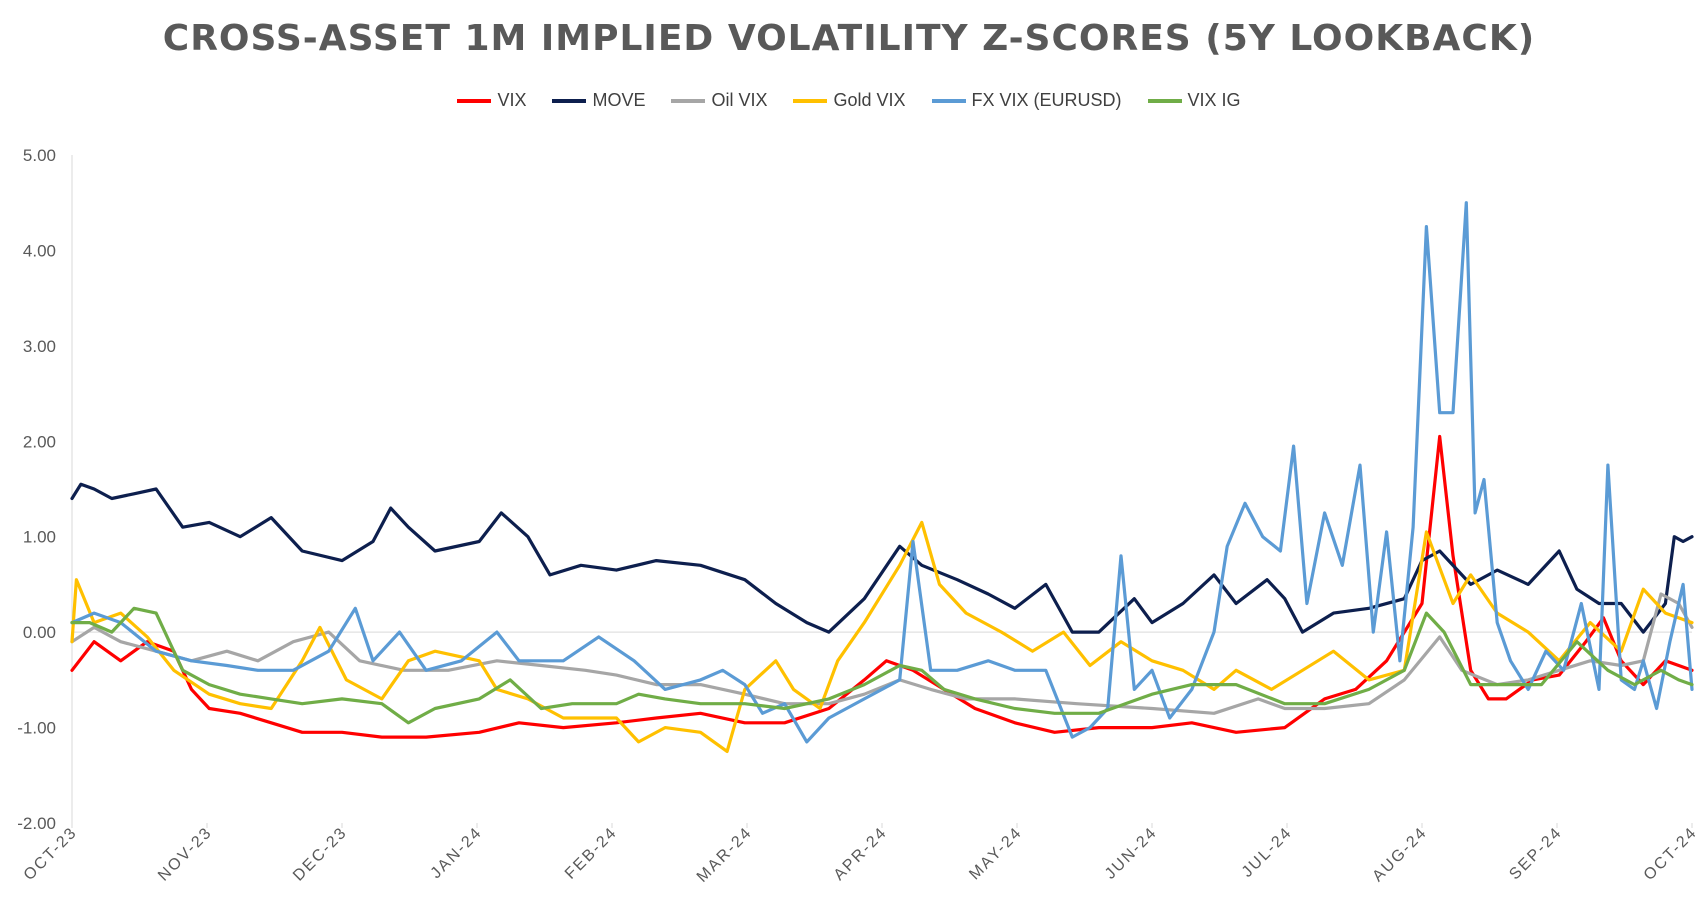 The width and height of the screenshot is (1698, 900). What do you see at coordinates (591, 853) in the screenshot?
I see `x-tick-label: FEB-24` at bounding box center [591, 853].